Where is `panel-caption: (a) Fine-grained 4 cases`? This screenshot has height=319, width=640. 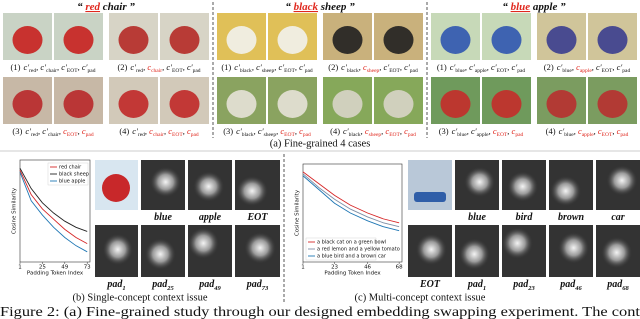
panel-caption: (a) Fine-grained 4 cases is located at coordinates (320, 143).